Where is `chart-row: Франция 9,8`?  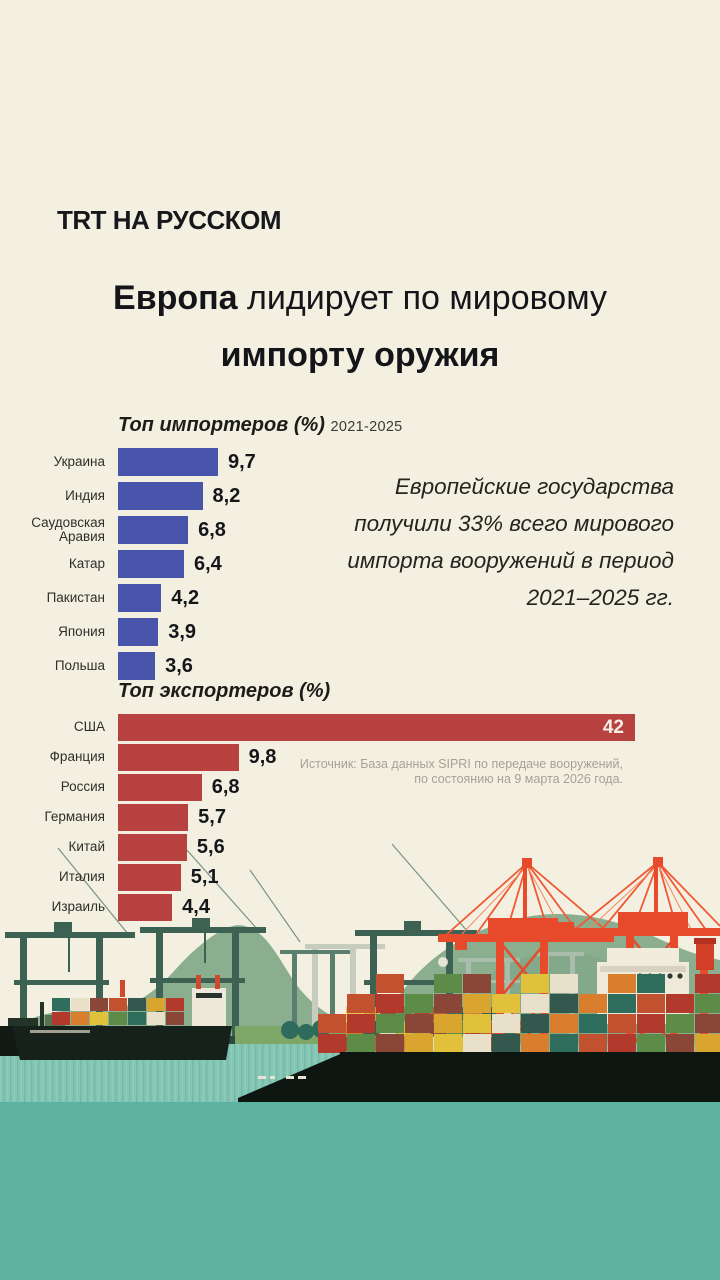
chart-row: Франция 9,8 is located at coordinates (317, 757).